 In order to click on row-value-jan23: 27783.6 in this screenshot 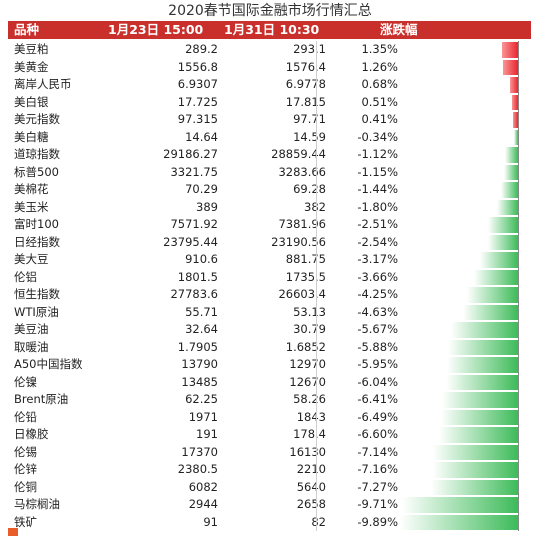, I will do `click(194, 294)`.